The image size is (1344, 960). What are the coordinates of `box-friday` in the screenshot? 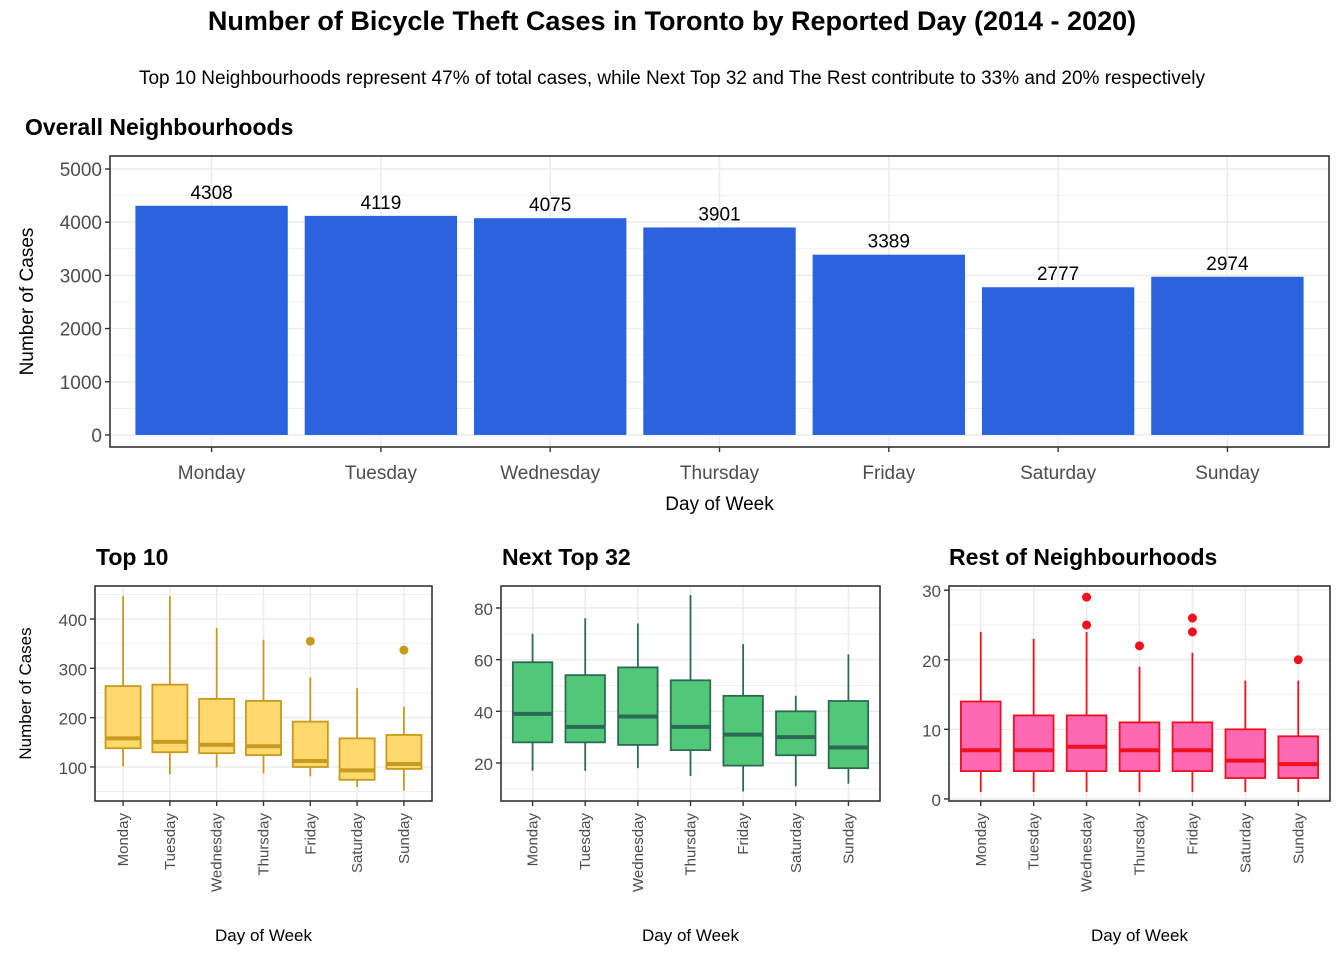 It's located at (310, 706).